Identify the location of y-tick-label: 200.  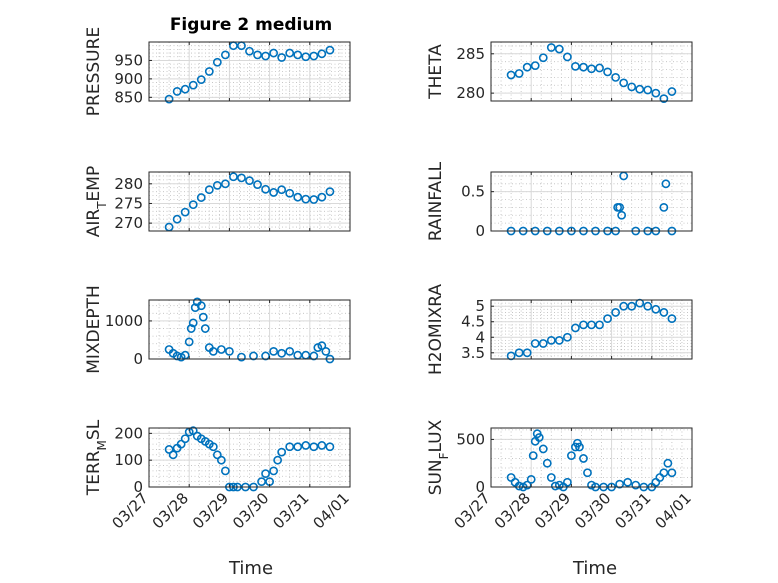
(128, 433).